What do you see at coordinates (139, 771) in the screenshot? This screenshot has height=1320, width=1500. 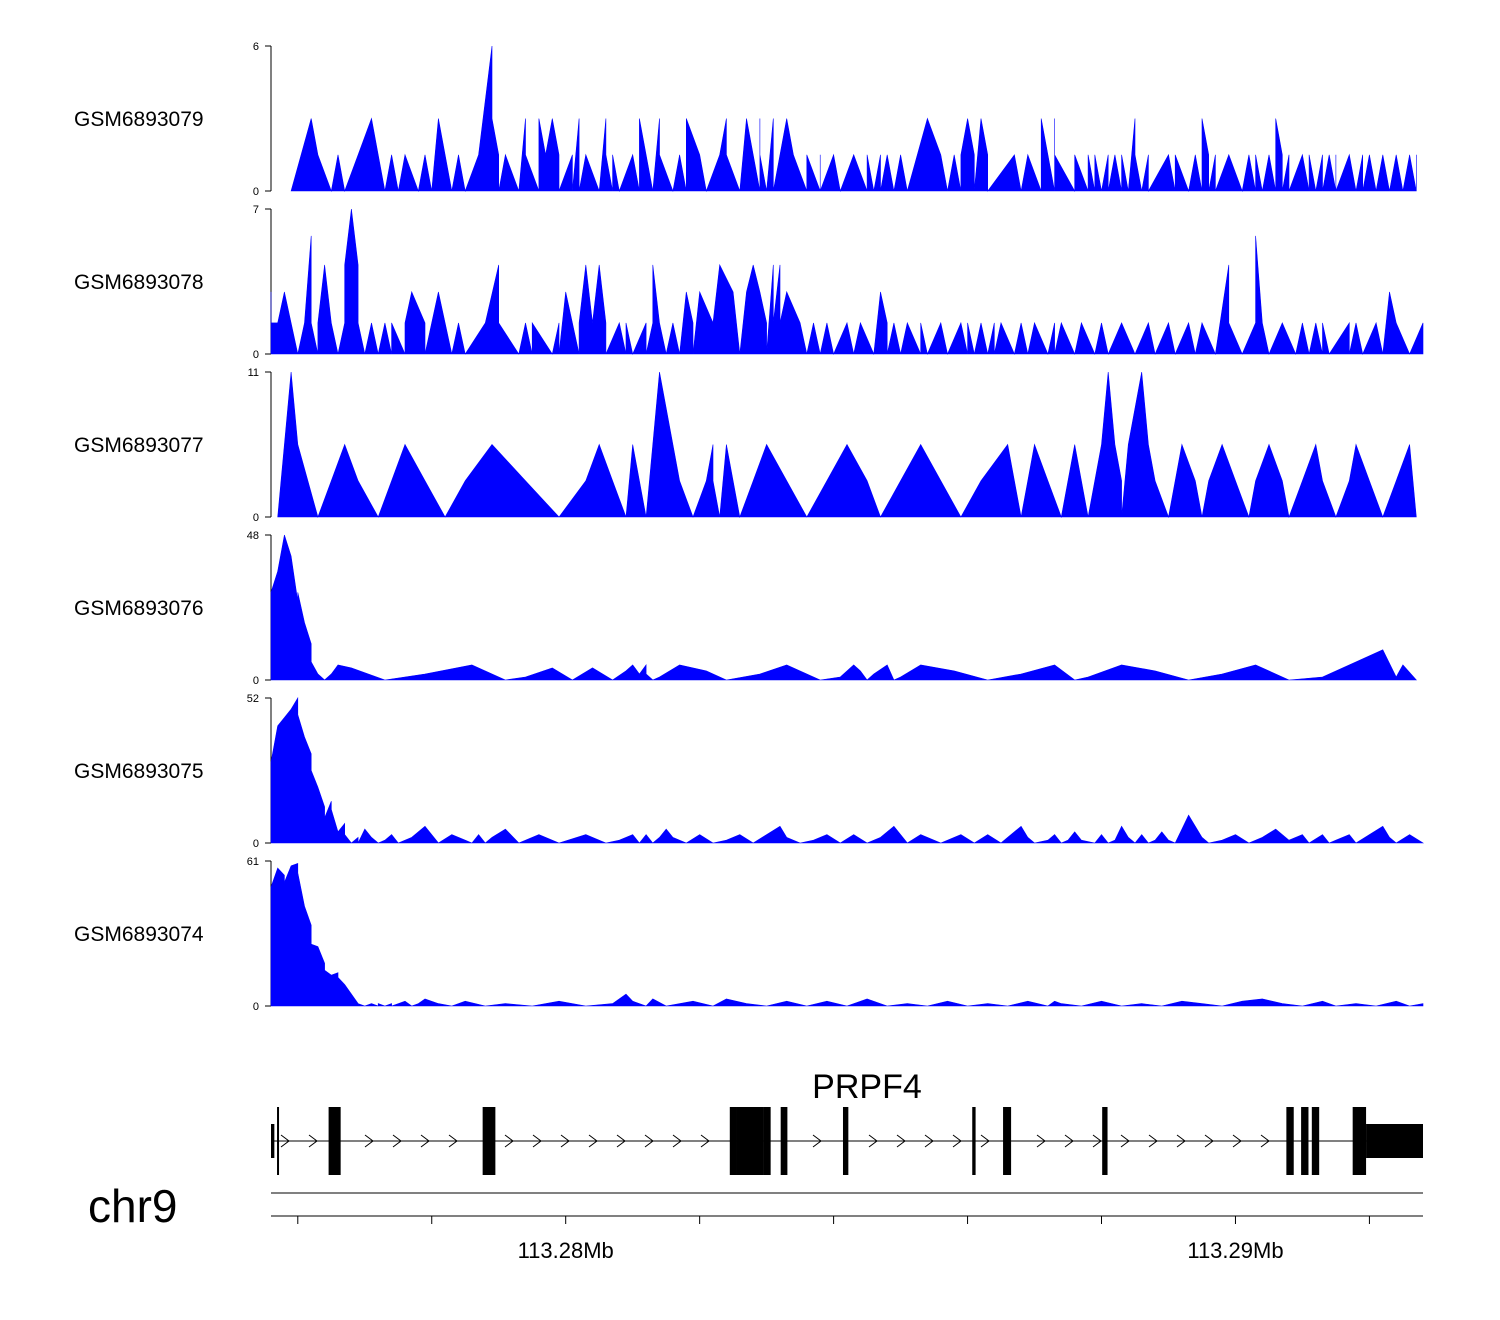 I see `track-label: GSM6893075` at bounding box center [139, 771].